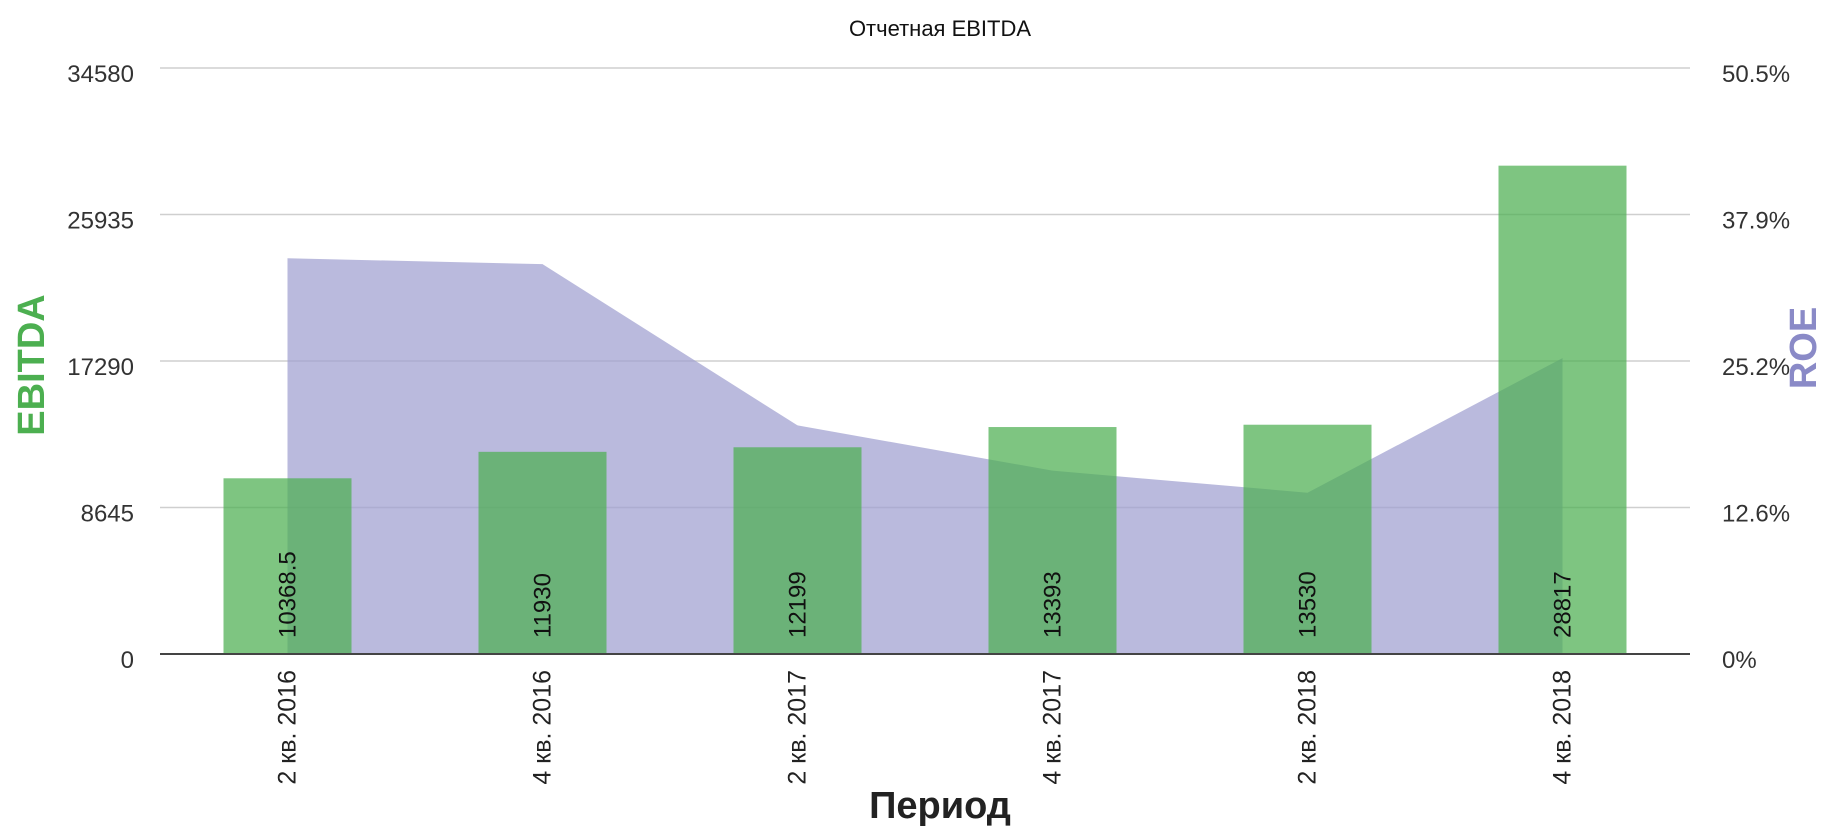  What do you see at coordinates (543, 727) in the screenshot?
I see `x-category-label: 4 кв. 2016` at bounding box center [543, 727].